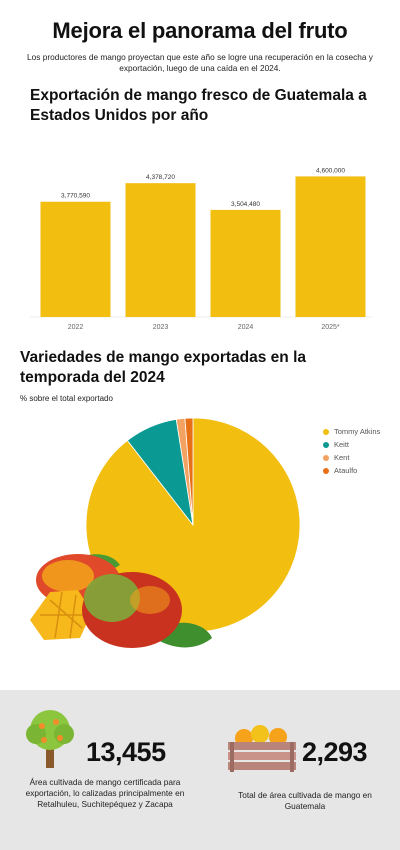 This screenshot has width=400, height=850. I want to click on x-tick-label: 2022, so click(76, 327).